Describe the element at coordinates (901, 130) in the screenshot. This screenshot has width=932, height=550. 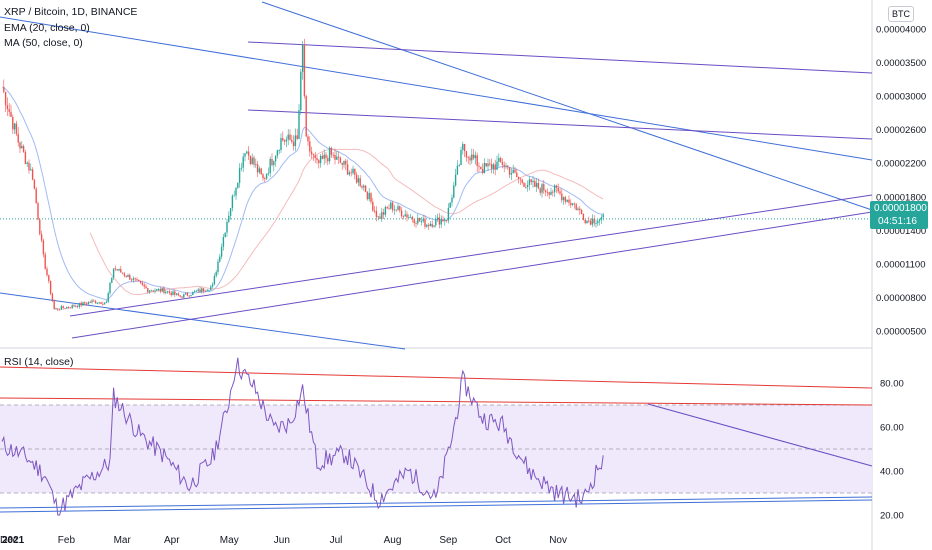
I see `price-tick-label: 0.00002600` at that location.